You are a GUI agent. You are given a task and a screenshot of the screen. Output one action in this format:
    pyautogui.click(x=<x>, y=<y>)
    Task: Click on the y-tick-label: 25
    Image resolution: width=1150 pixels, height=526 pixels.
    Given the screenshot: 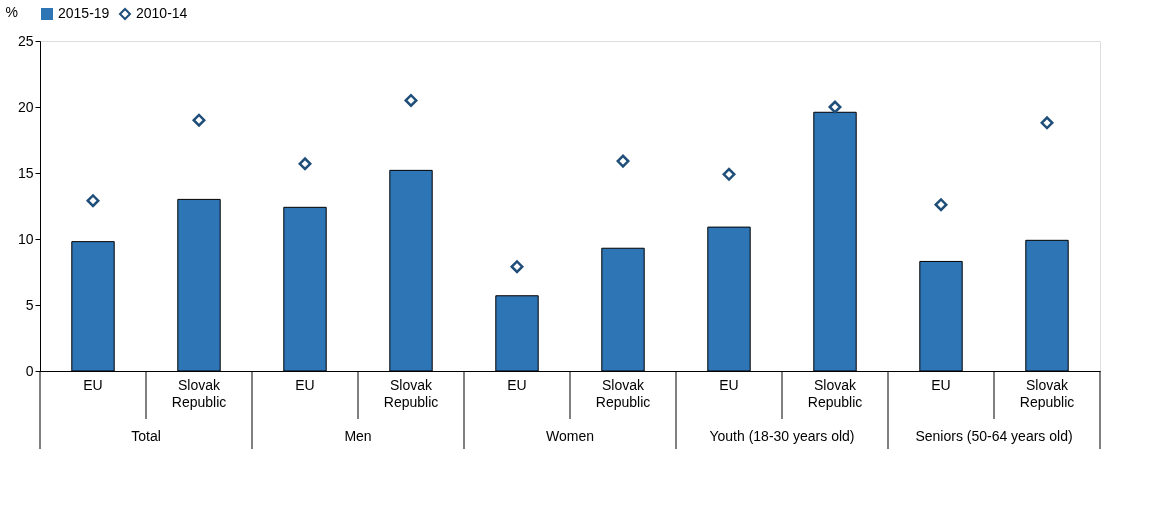 What is the action you would take?
    pyautogui.click(x=25, y=40)
    